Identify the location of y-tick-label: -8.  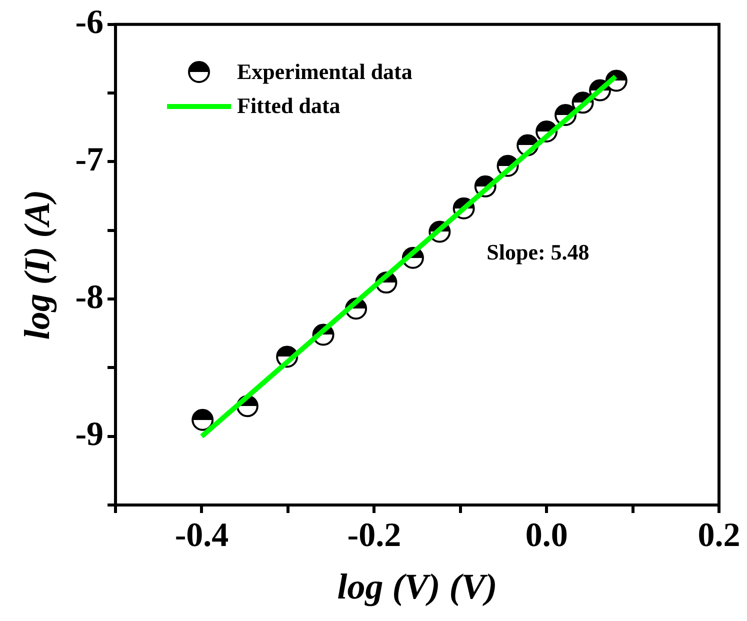
(89, 297).